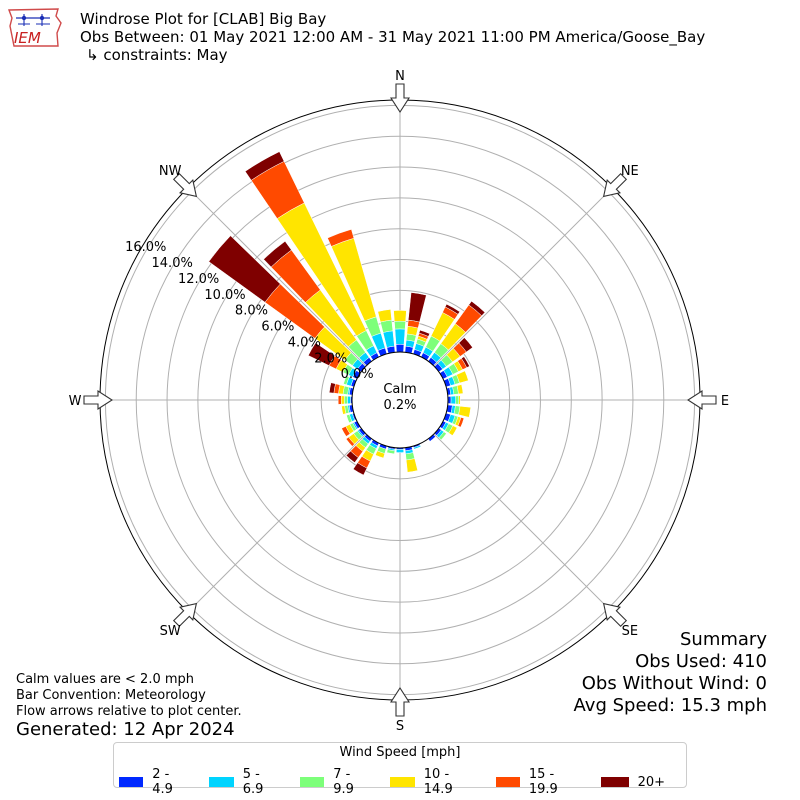 This screenshot has height=800, width=800. I want to click on note-calm: Calm values are < 2.0 mph, so click(105, 679).